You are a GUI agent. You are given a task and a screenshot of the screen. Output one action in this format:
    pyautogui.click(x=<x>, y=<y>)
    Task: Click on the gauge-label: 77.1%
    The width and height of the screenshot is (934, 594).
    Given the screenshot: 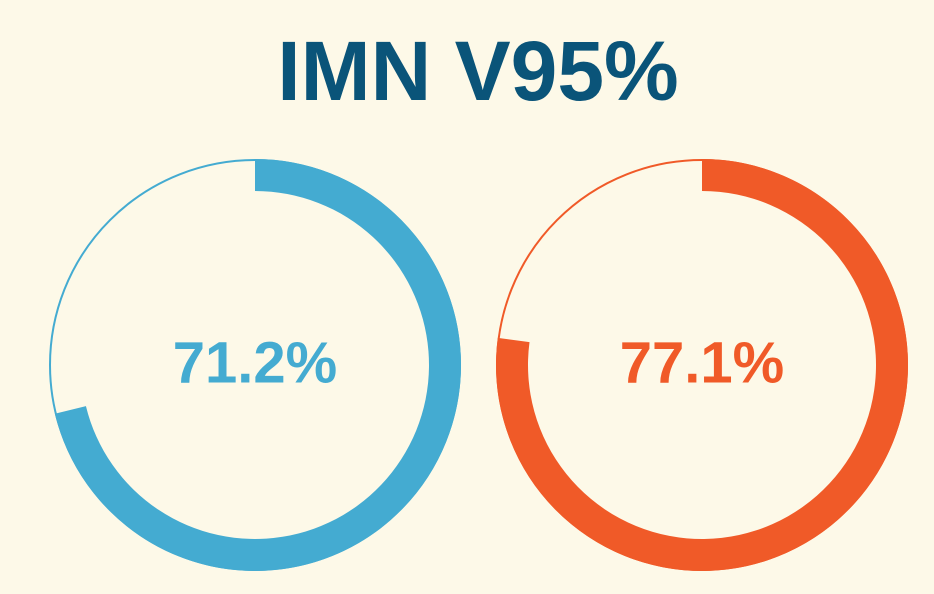 What is the action you would take?
    pyautogui.click(x=702, y=362)
    